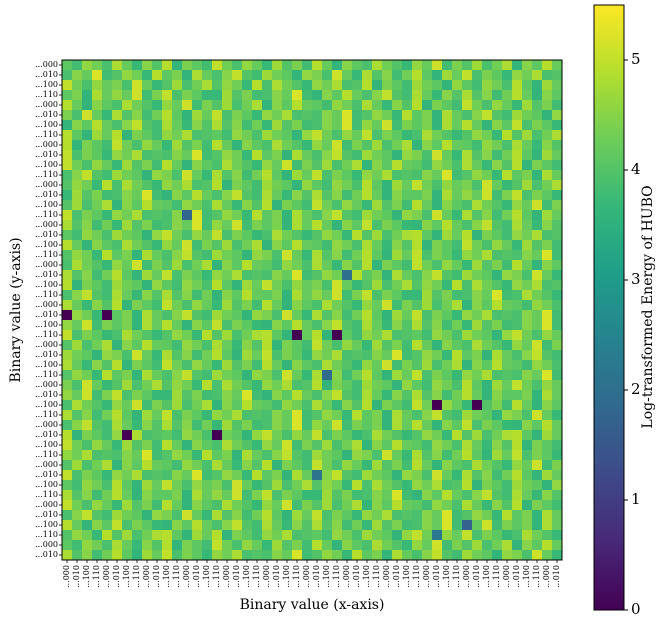 This screenshot has height=625, width=657. What do you see at coordinates (326, 576) in the screenshot?
I see `x-tick-label: ...100` at bounding box center [326, 576].